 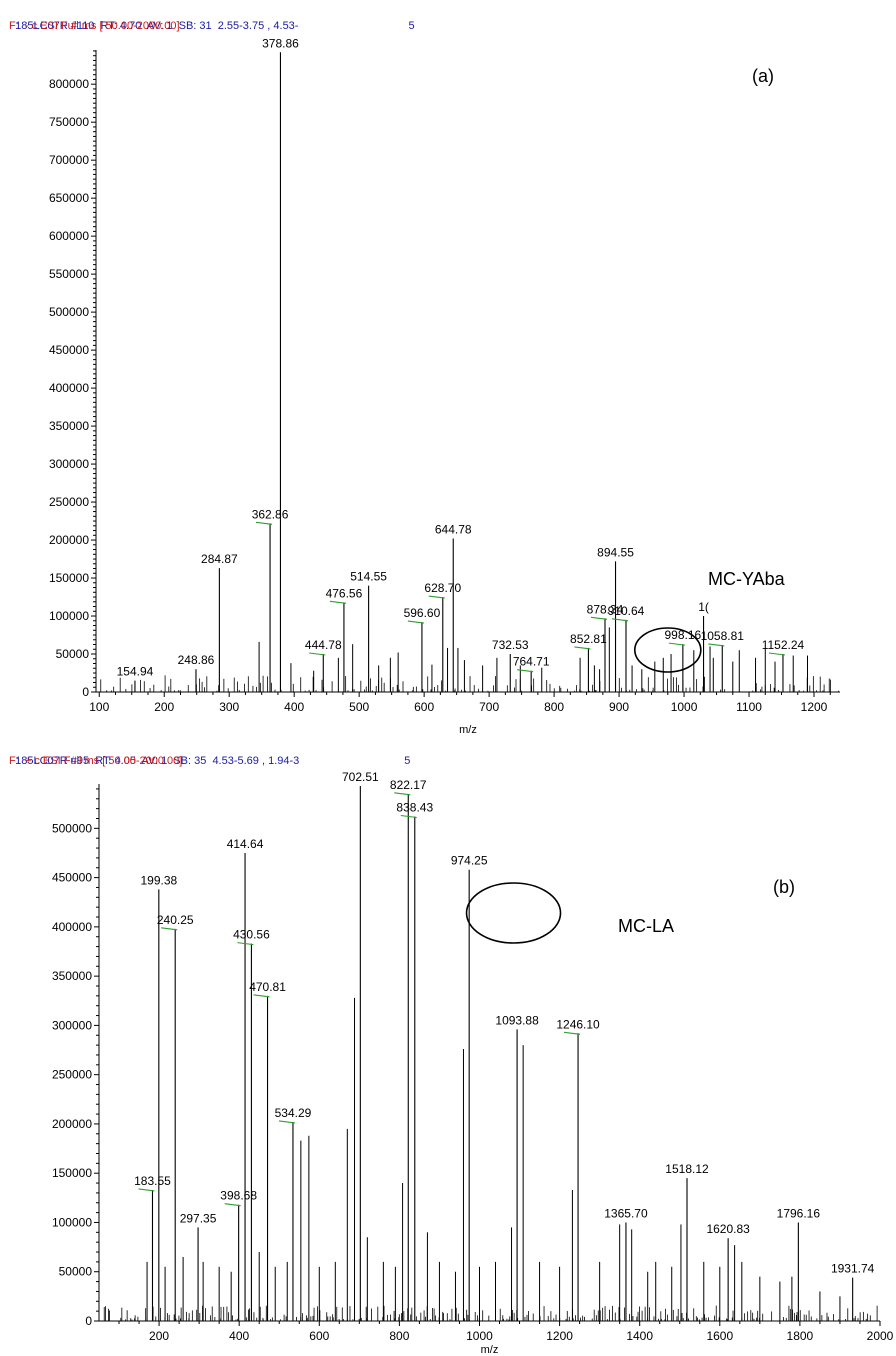 What do you see at coordinates (880, 1336) in the screenshot?
I see `panel-b-x-tick-label: 2000` at bounding box center [880, 1336].